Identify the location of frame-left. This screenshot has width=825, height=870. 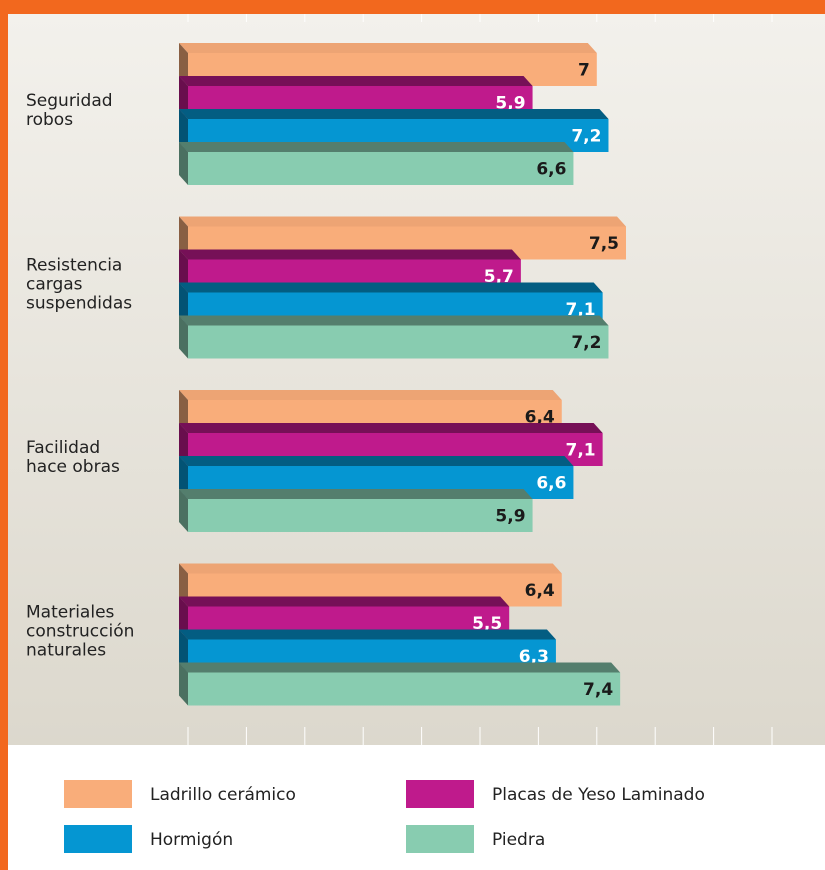
(4, 435).